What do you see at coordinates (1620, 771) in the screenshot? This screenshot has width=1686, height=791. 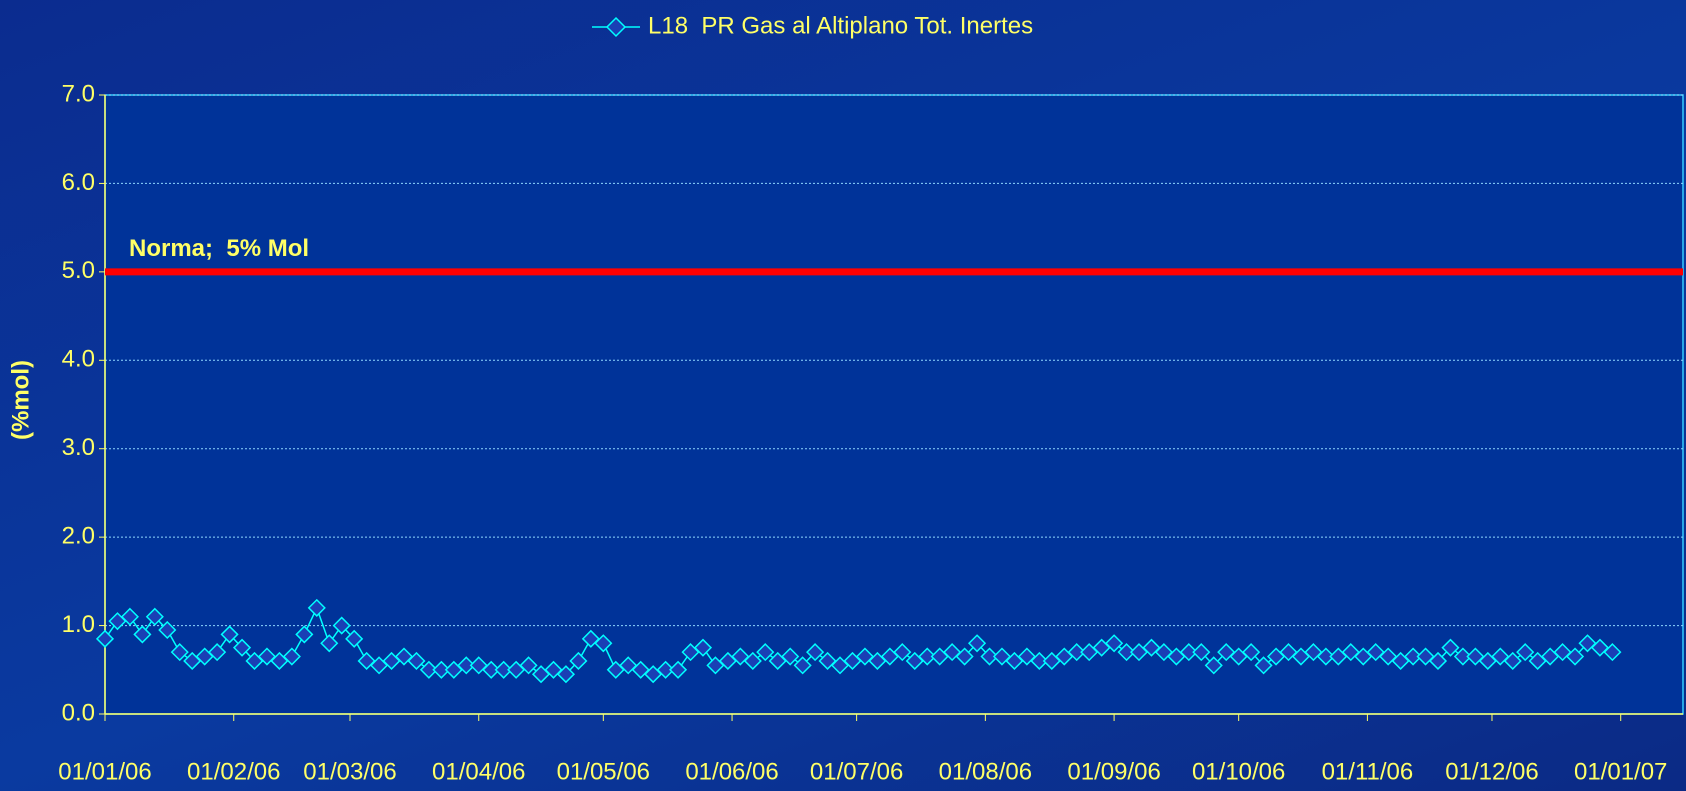 I see `x-tick-label: 01/01/07` at bounding box center [1620, 771].